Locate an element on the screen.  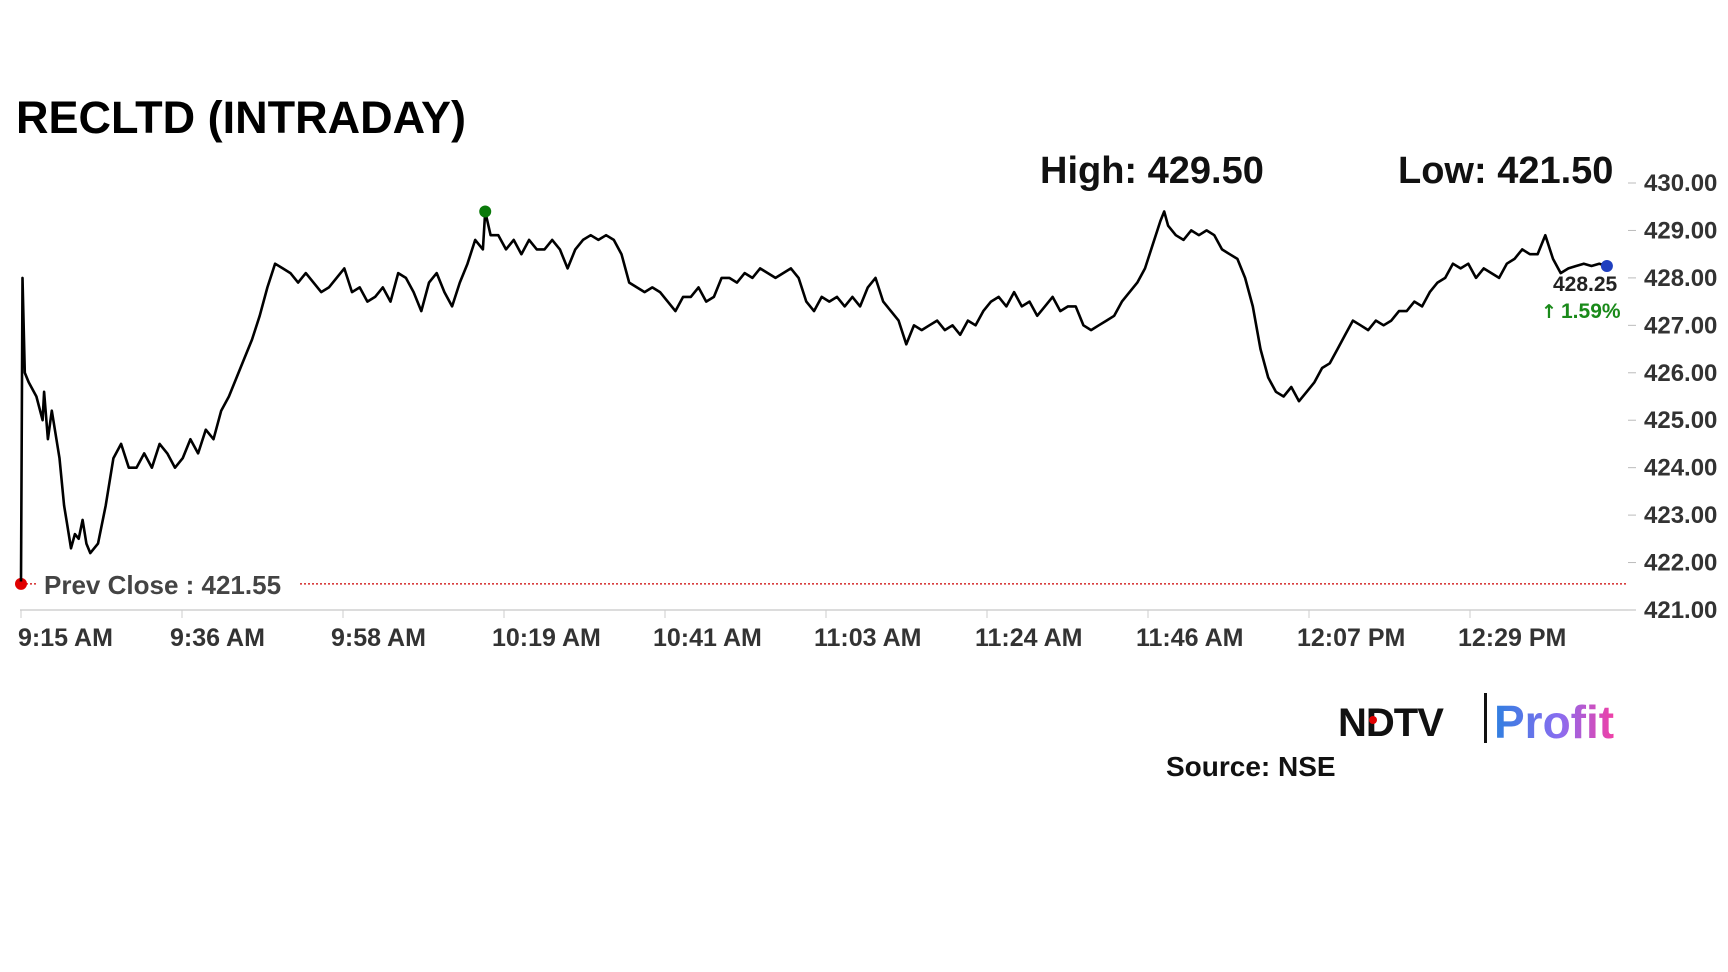
y-tick-label: 426.00 is located at coordinates (1680, 373).